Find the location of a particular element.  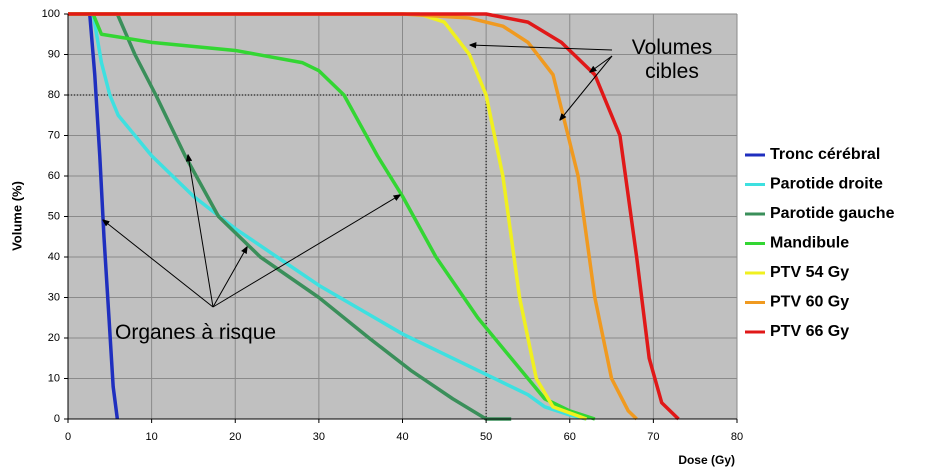

x-tick-label: 70 is located at coordinates (653, 437).